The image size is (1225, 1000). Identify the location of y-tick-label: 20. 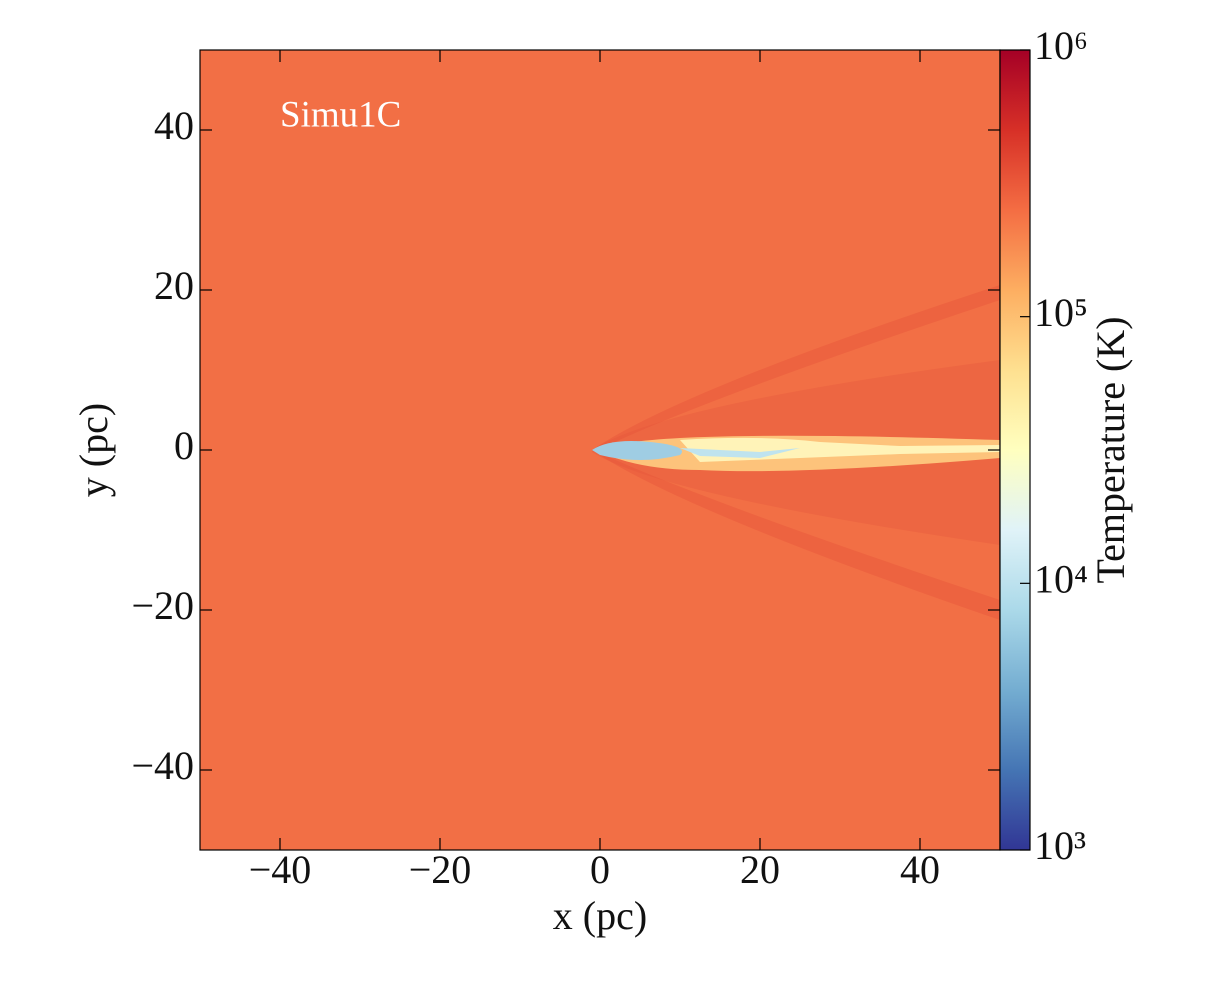
(174, 285).